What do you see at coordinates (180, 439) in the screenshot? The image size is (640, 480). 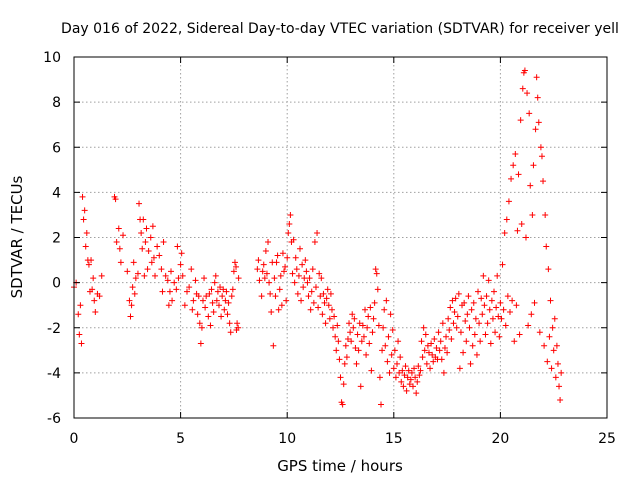 I see `x-tick-label: 5` at bounding box center [180, 439].